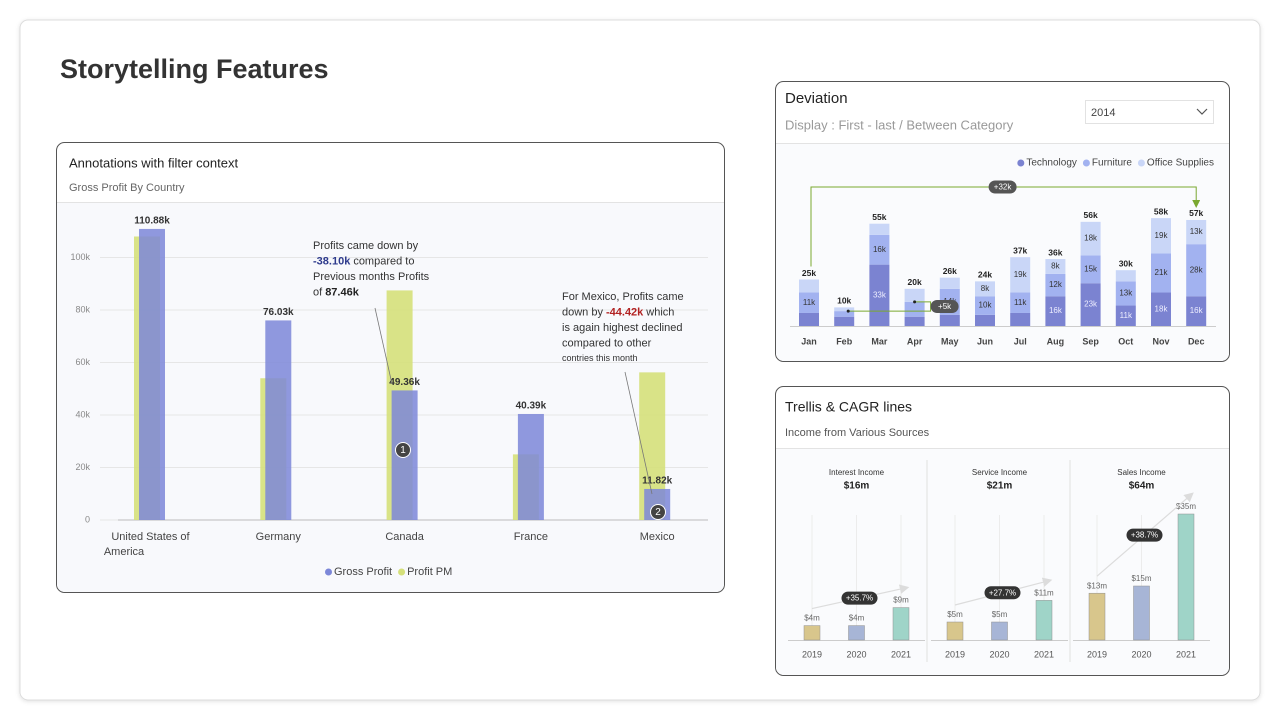  I want to click on annotation-part: -38.10k, so click(332, 261).